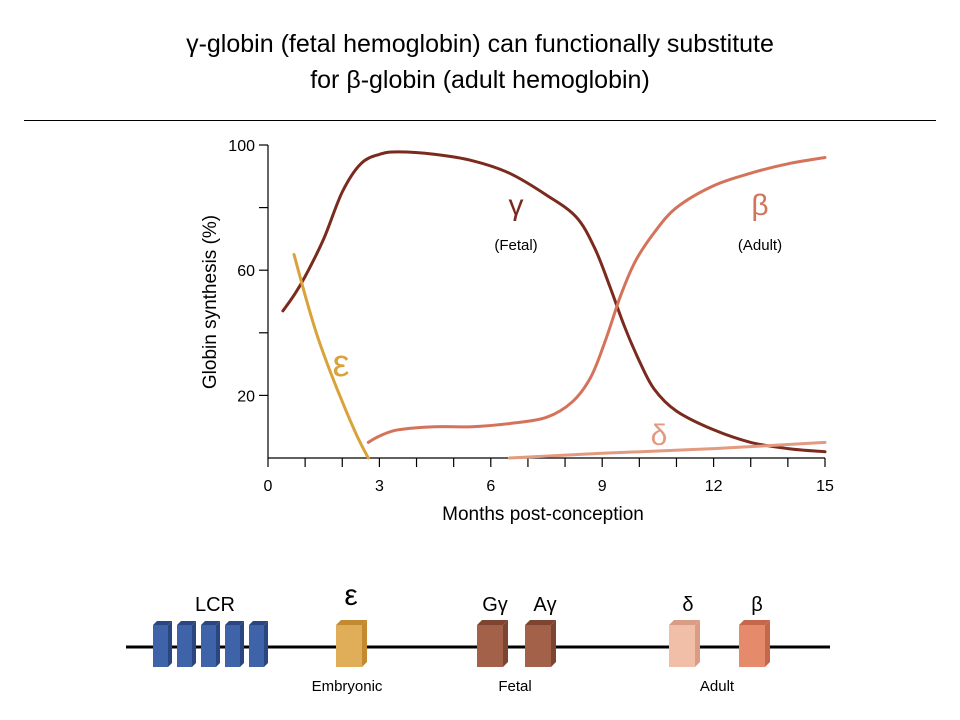  What do you see at coordinates (210, 623) in the screenshot?
I see `lcr-block-2-top` at bounding box center [210, 623].